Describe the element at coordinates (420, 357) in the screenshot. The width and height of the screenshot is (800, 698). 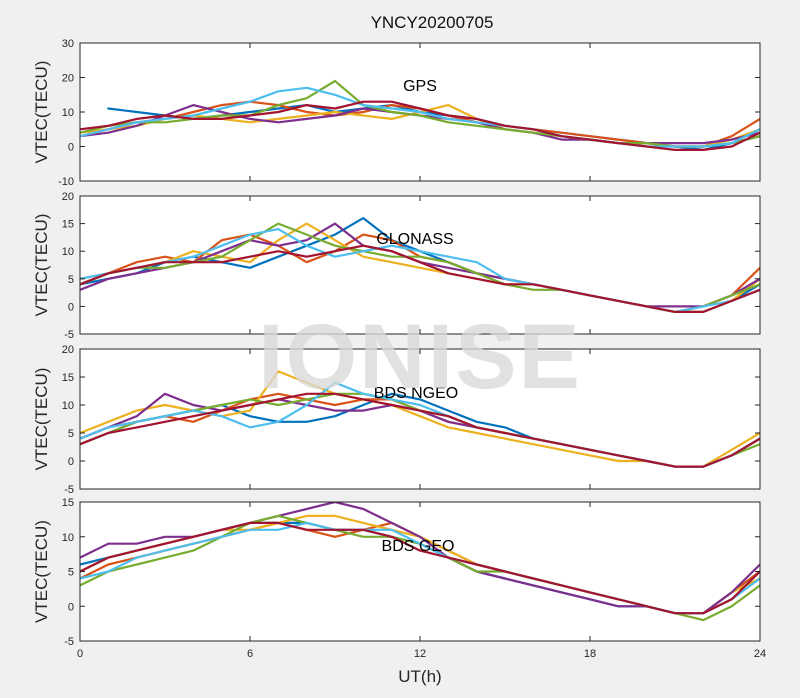
I see `watermark-text: IONISE` at that location.